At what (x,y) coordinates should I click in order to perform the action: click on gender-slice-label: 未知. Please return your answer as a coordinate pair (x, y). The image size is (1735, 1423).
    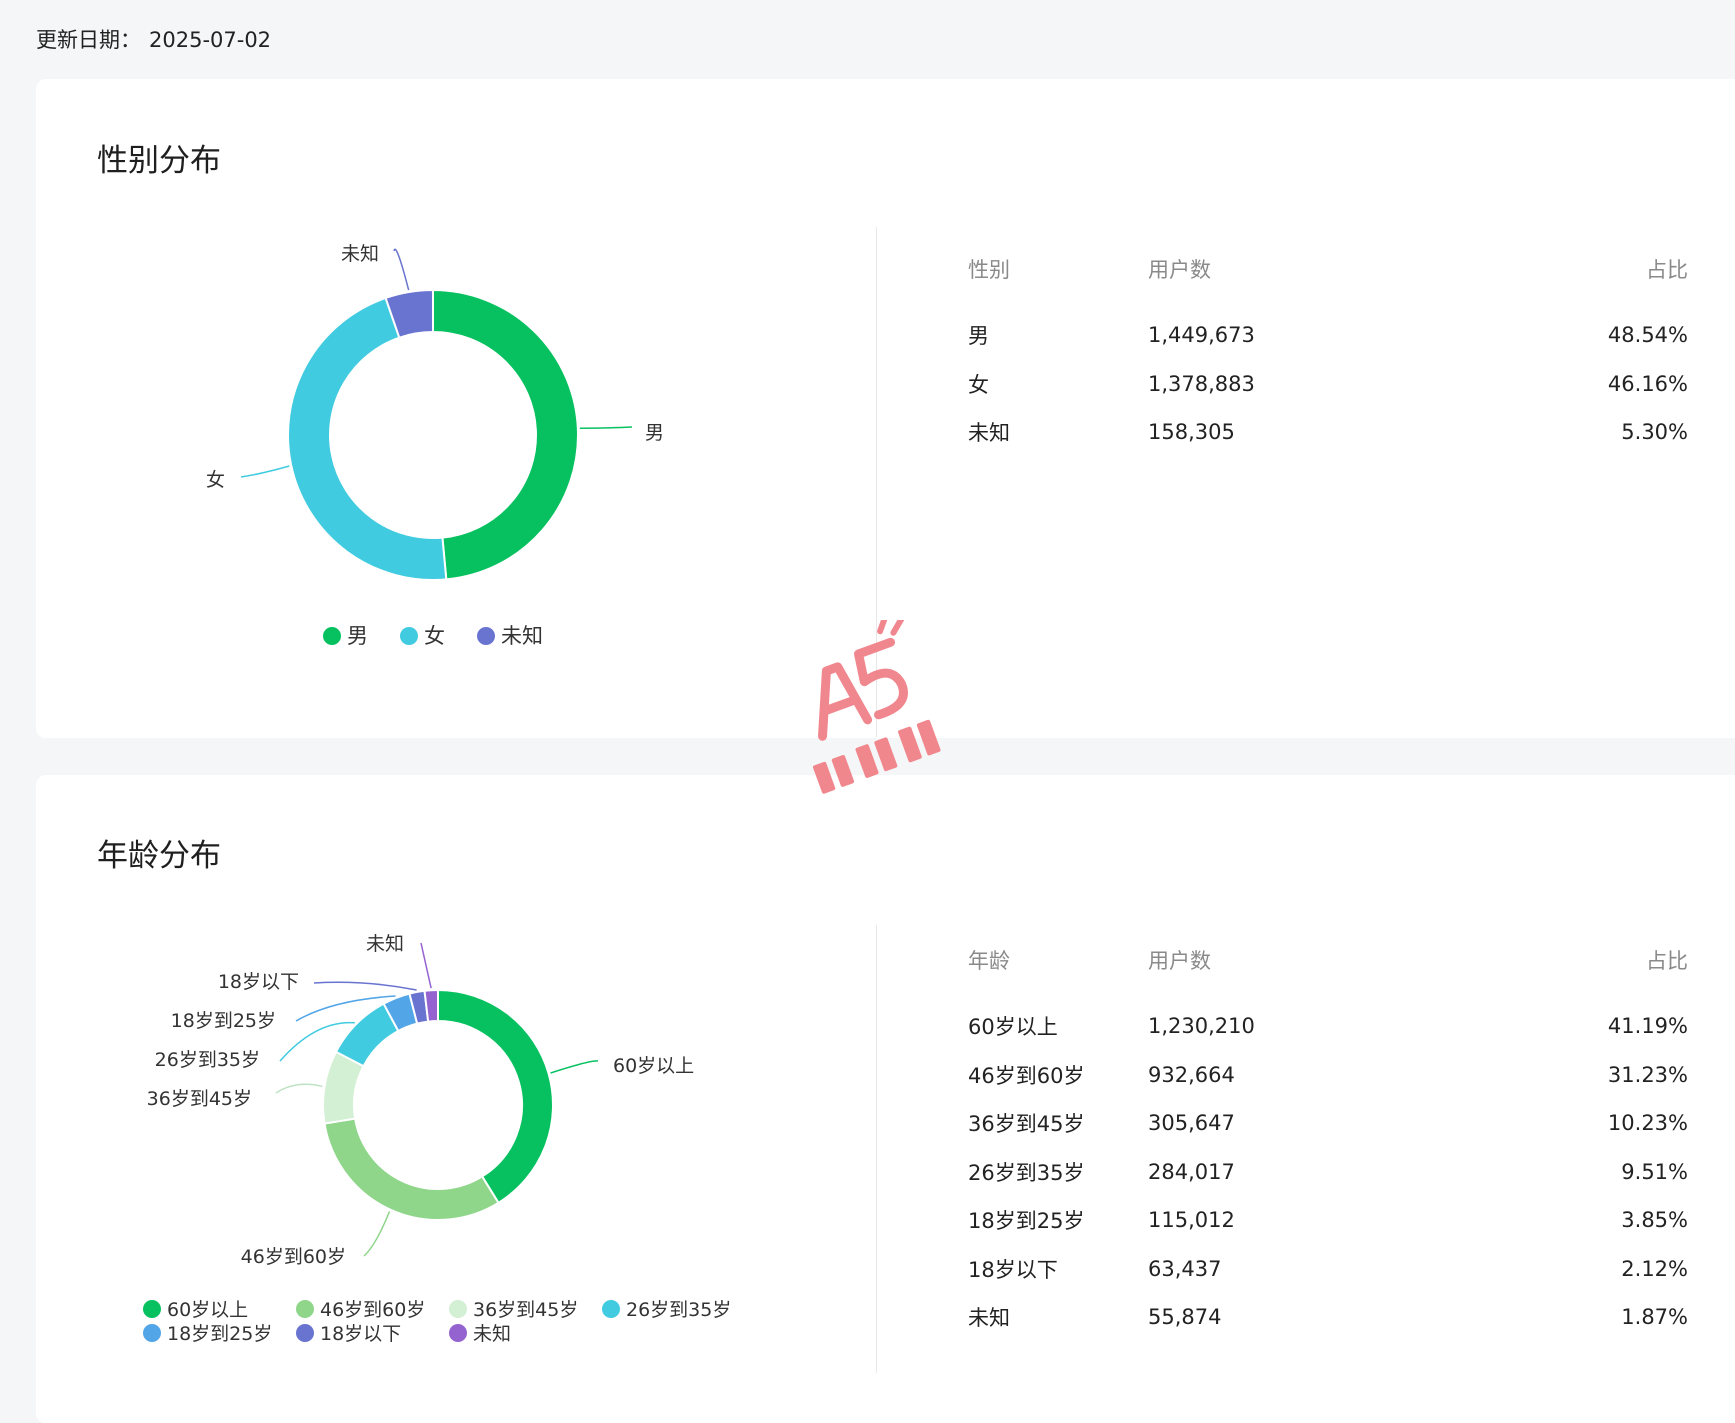
    Looking at the image, I should click on (360, 254).